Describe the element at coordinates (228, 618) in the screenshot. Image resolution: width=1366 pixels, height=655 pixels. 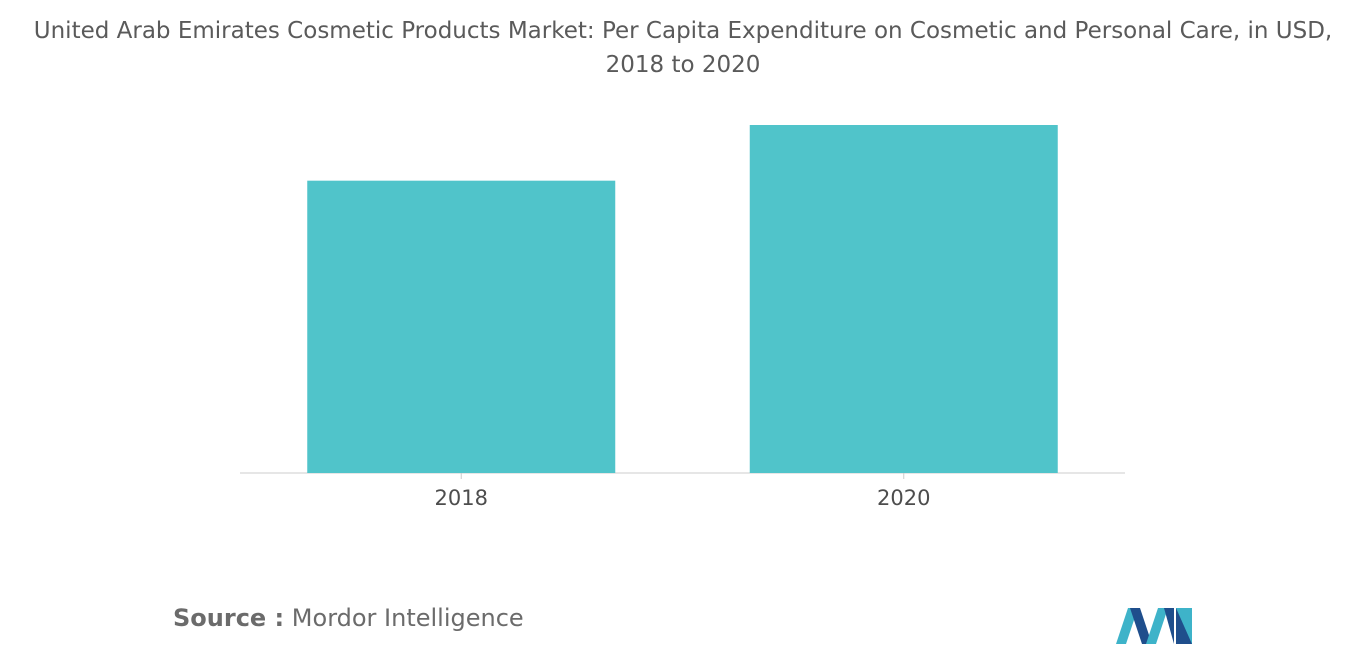
I see `source-label: Source :` at that location.